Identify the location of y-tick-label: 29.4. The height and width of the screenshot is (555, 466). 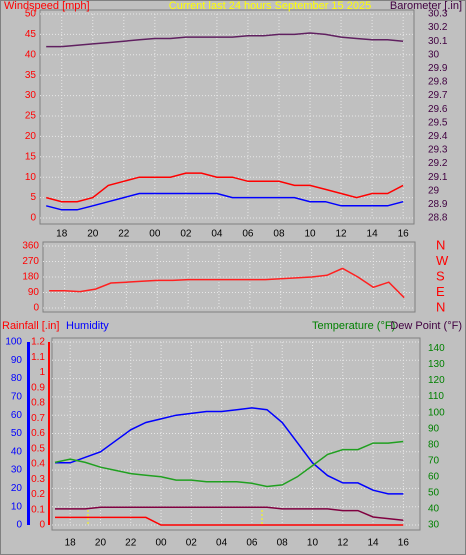
(438, 136).